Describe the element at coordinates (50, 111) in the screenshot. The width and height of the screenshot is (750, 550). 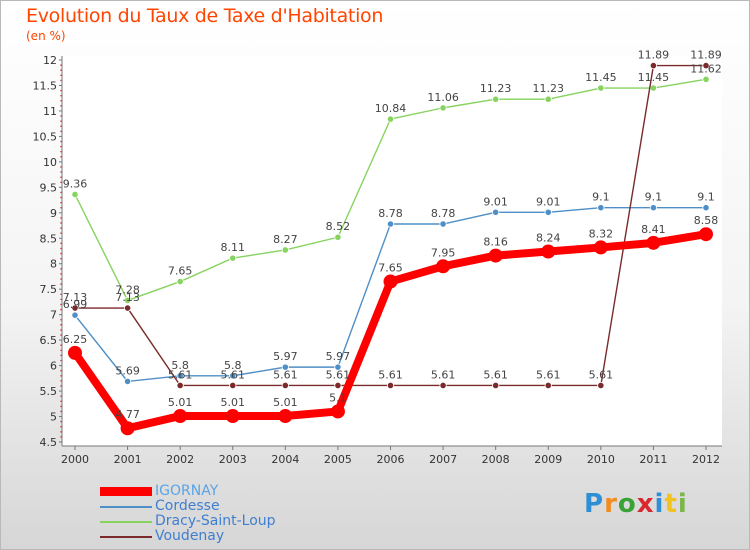
I see `y-tick-label: 11` at that location.